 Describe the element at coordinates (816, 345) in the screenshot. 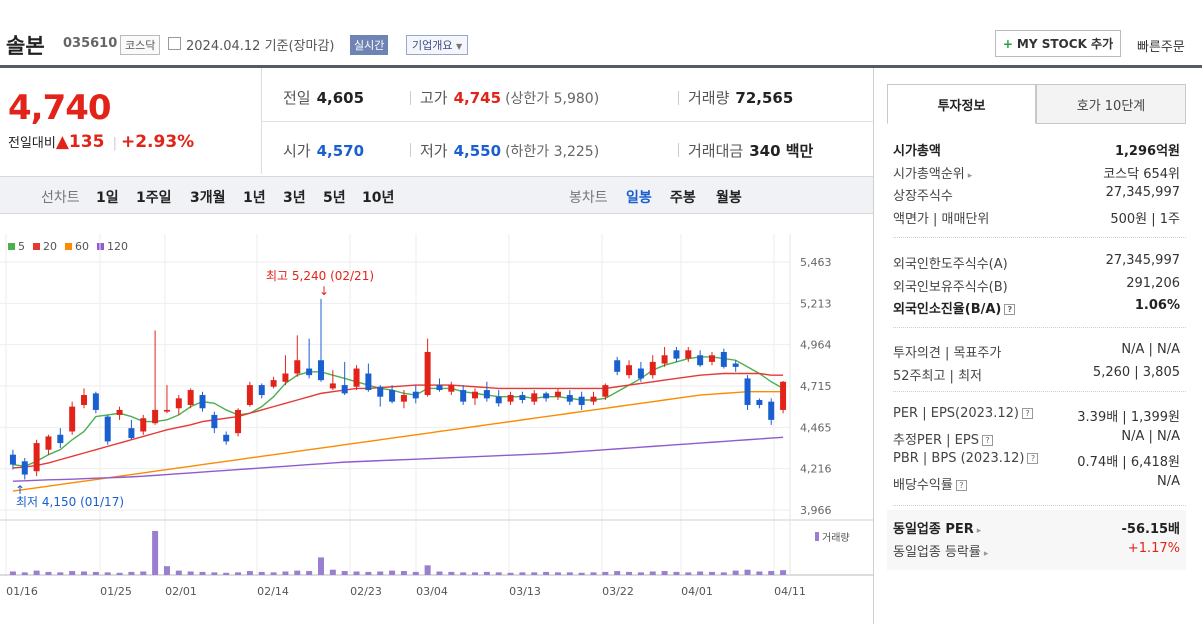

I see `y-tick-label: 4,964` at that location.